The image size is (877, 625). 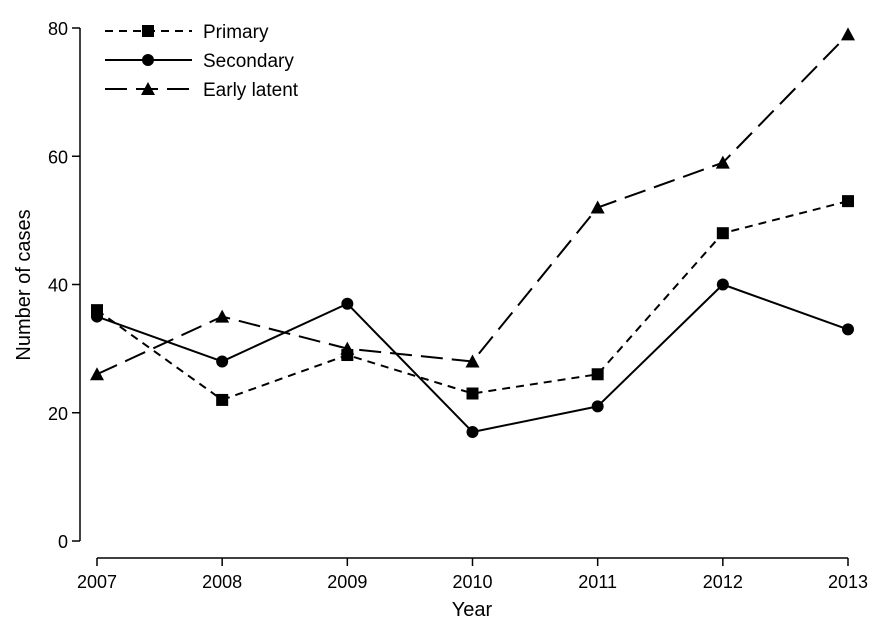 What do you see at coordinates (222, 582) in the screenshot?
I see `x-tick-label: 2008` at bounding box center [222, 582].